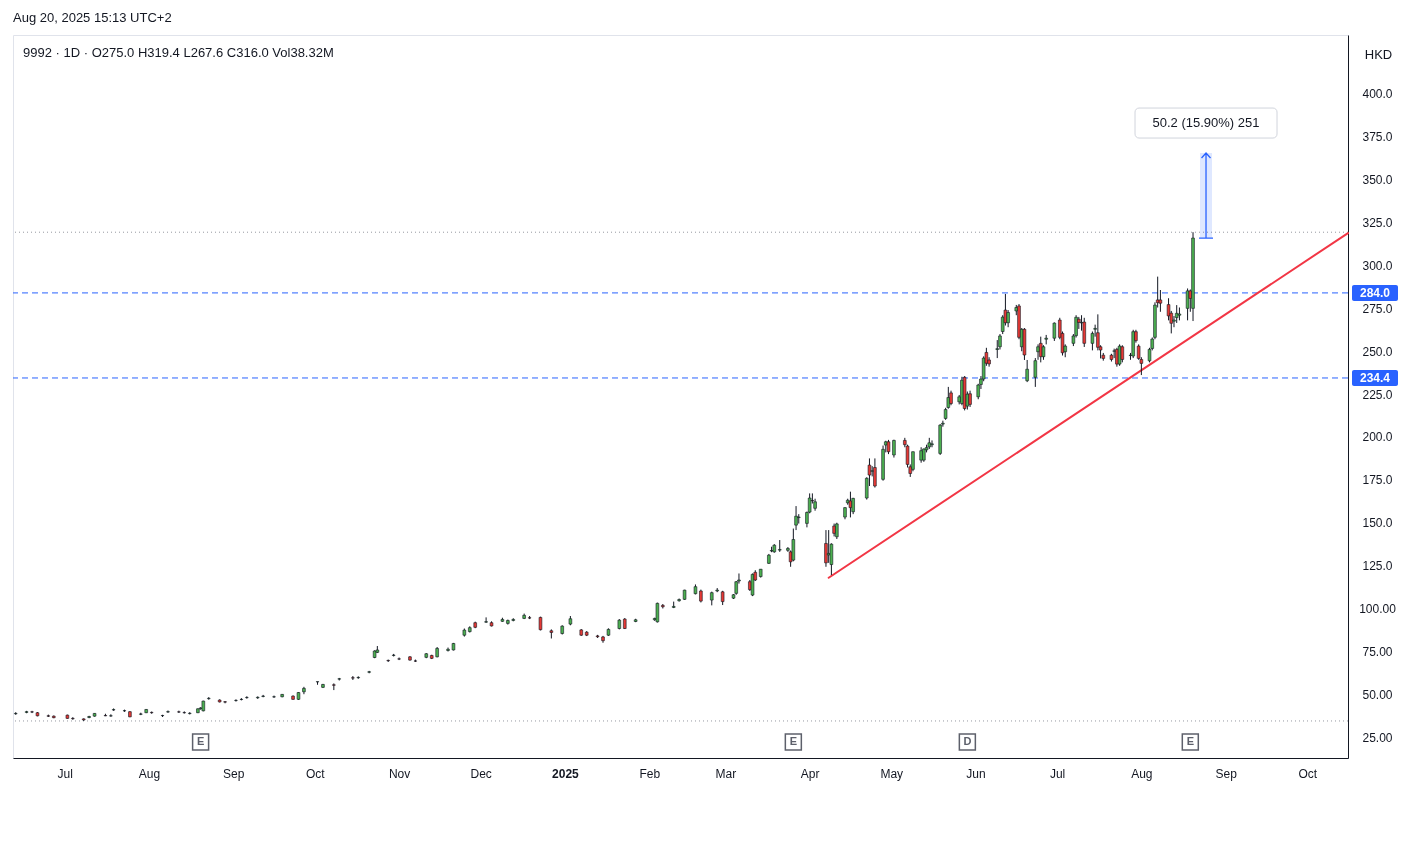 This screenshot has width=1426, height=868. I want to click on y-tick-label: 200.0, so click(1377, 437).